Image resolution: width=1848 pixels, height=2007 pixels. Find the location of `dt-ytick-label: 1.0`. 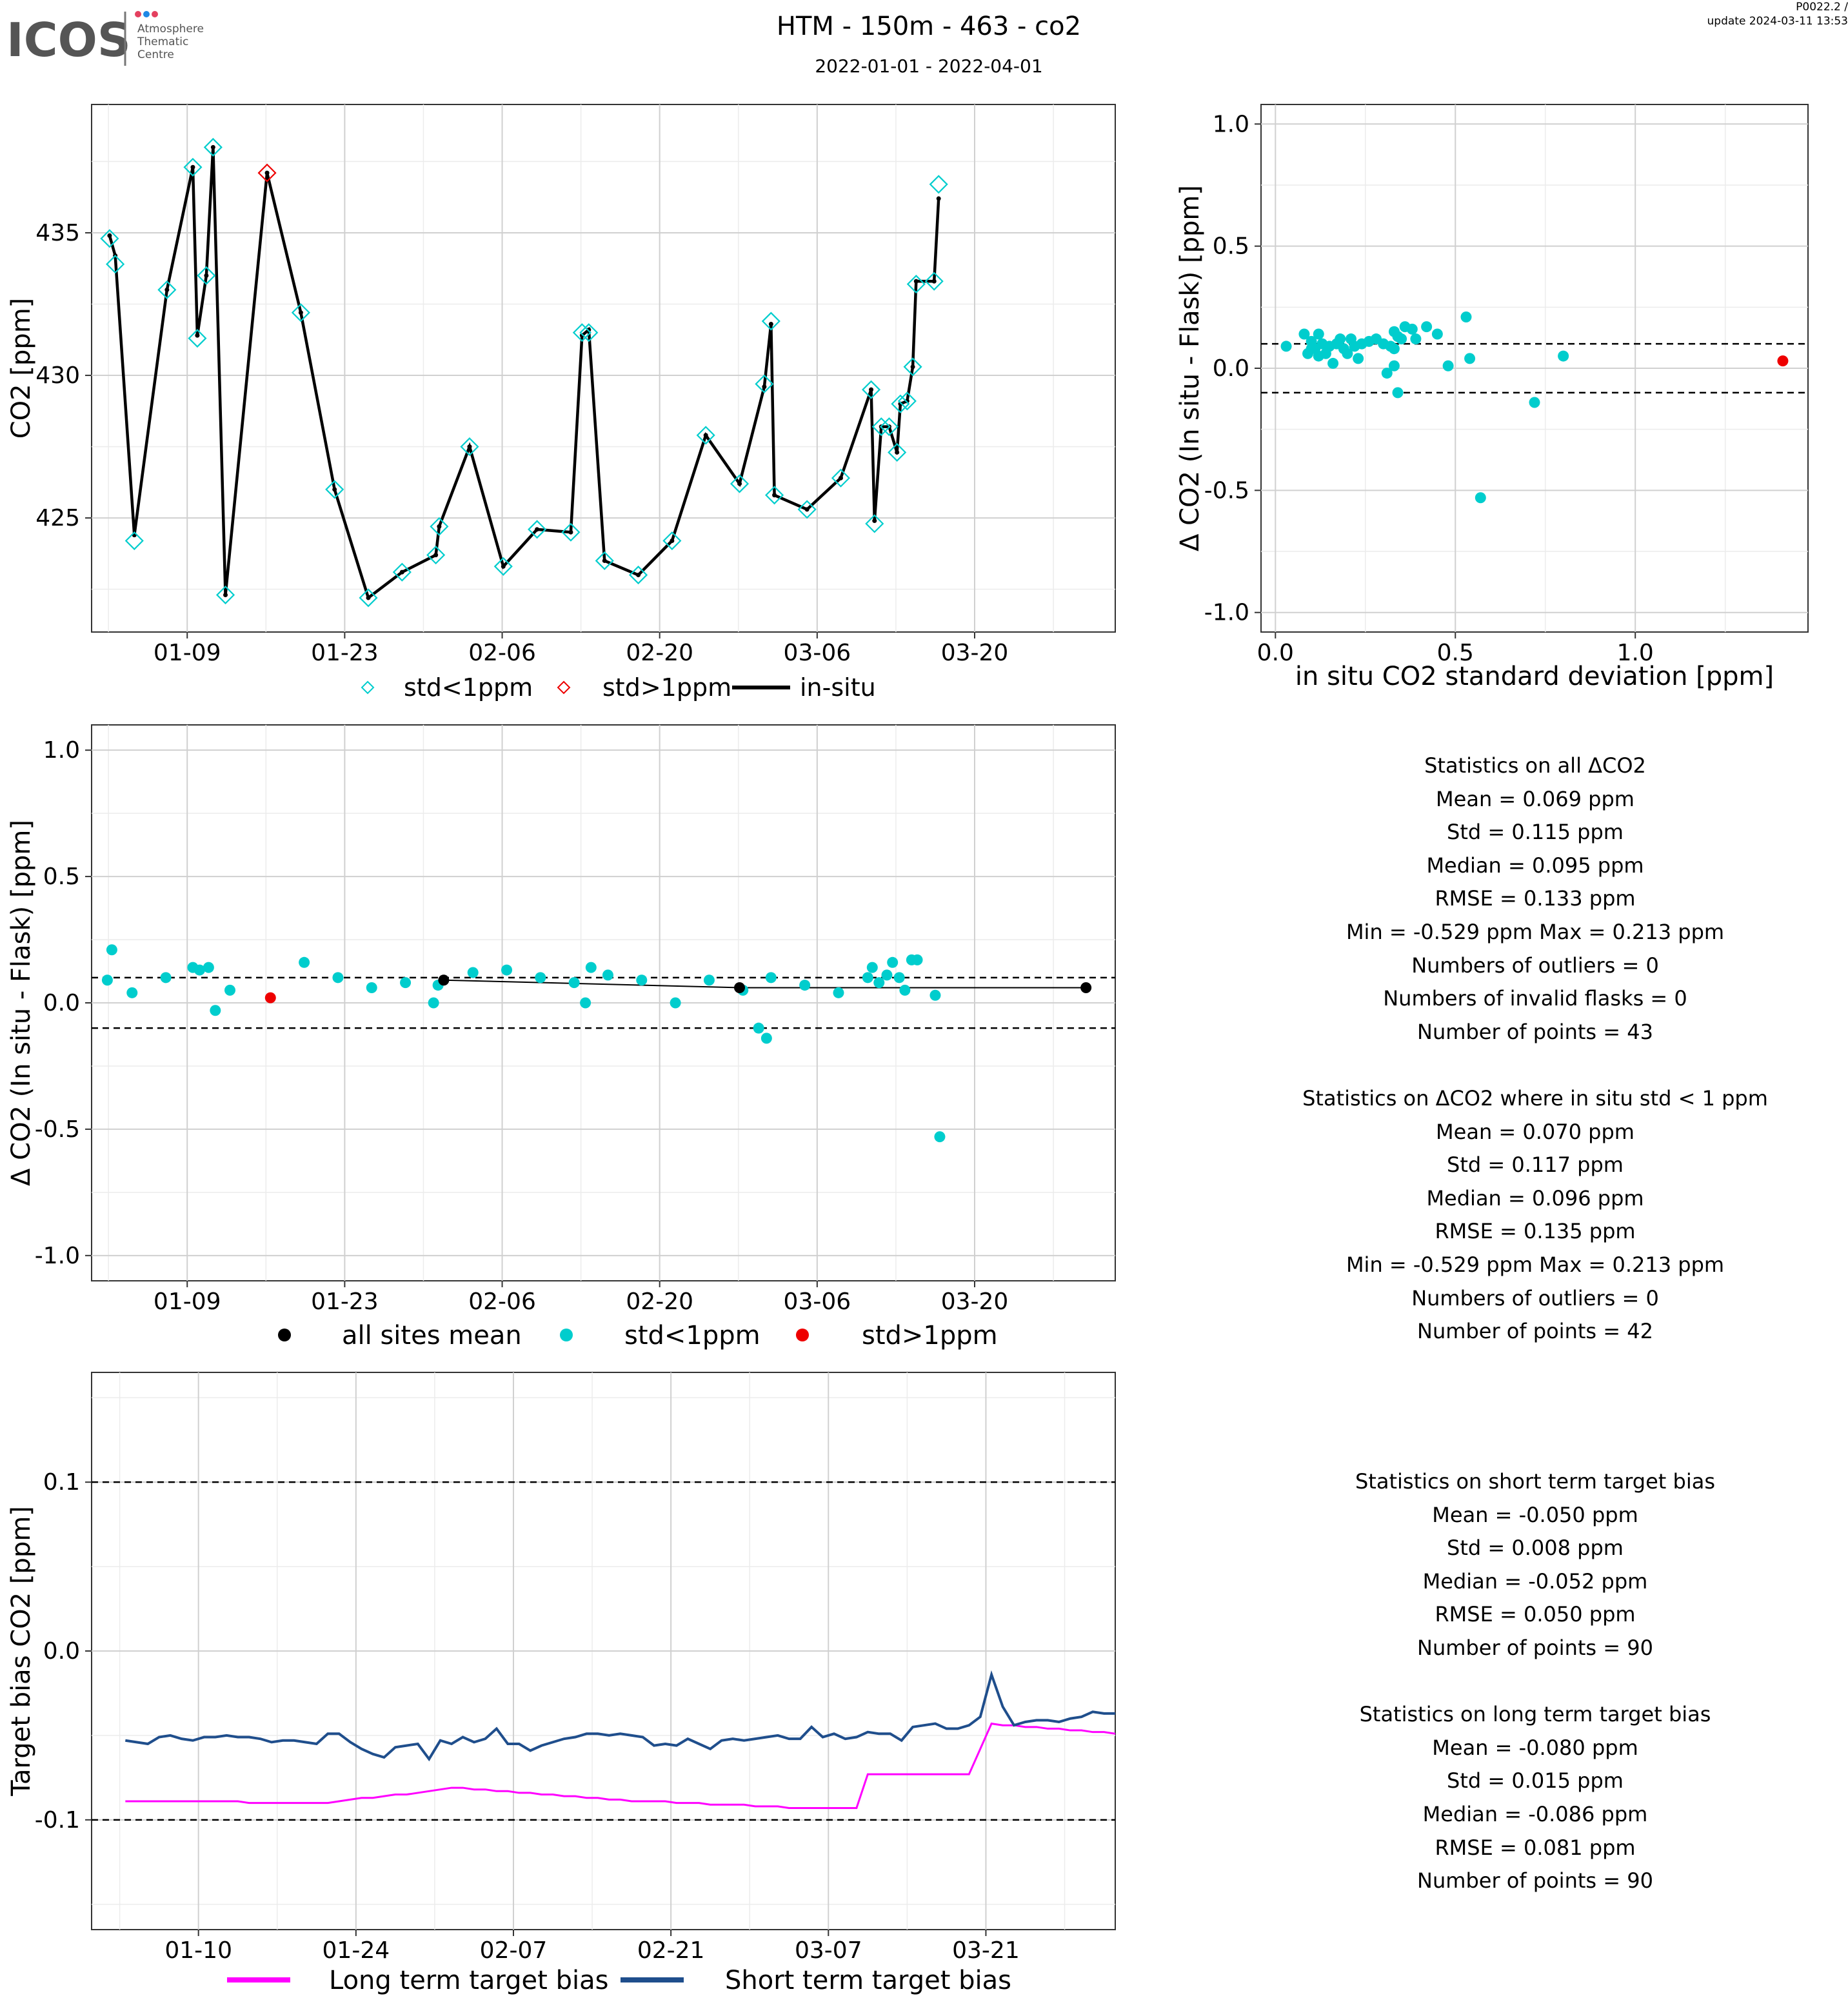

dt-ytick-label: 1.0 is located at coordinates (62, 750).